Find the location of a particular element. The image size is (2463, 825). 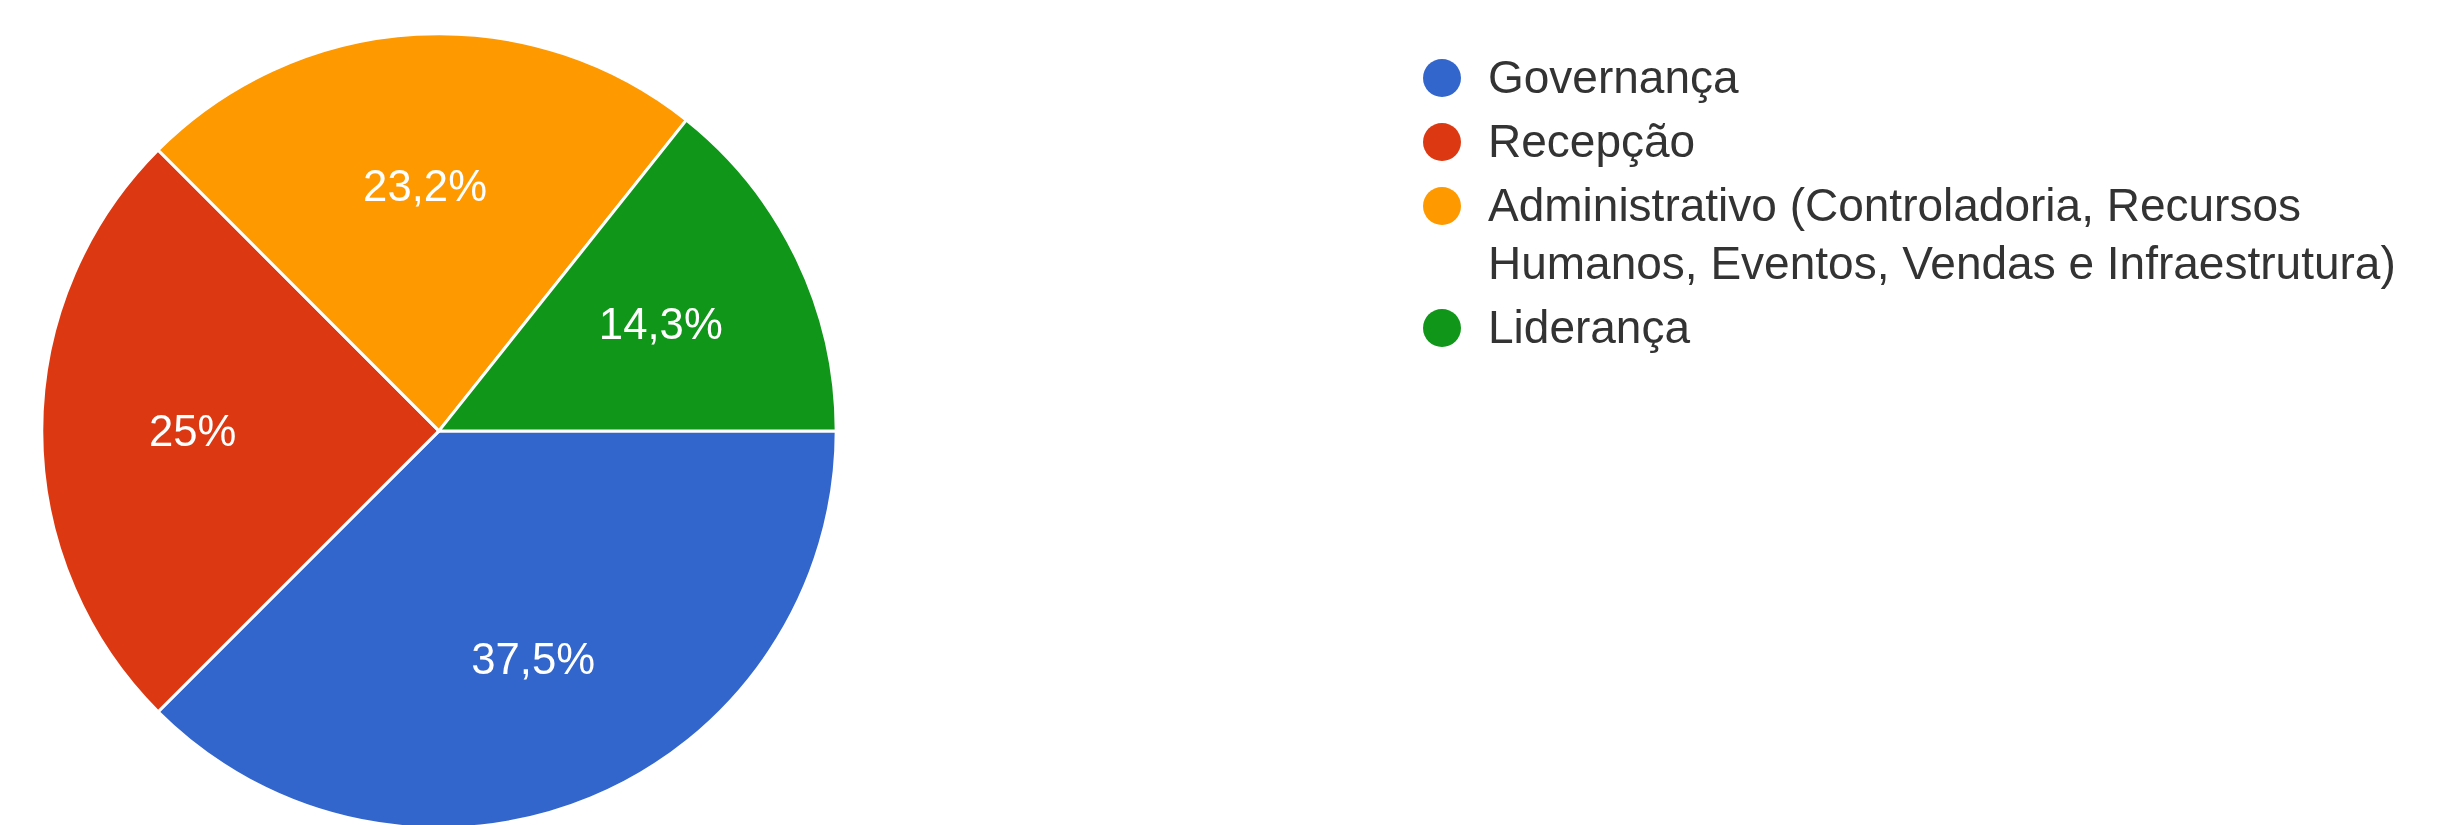

data-label: 23,2% is located at coordinates (425, 185).